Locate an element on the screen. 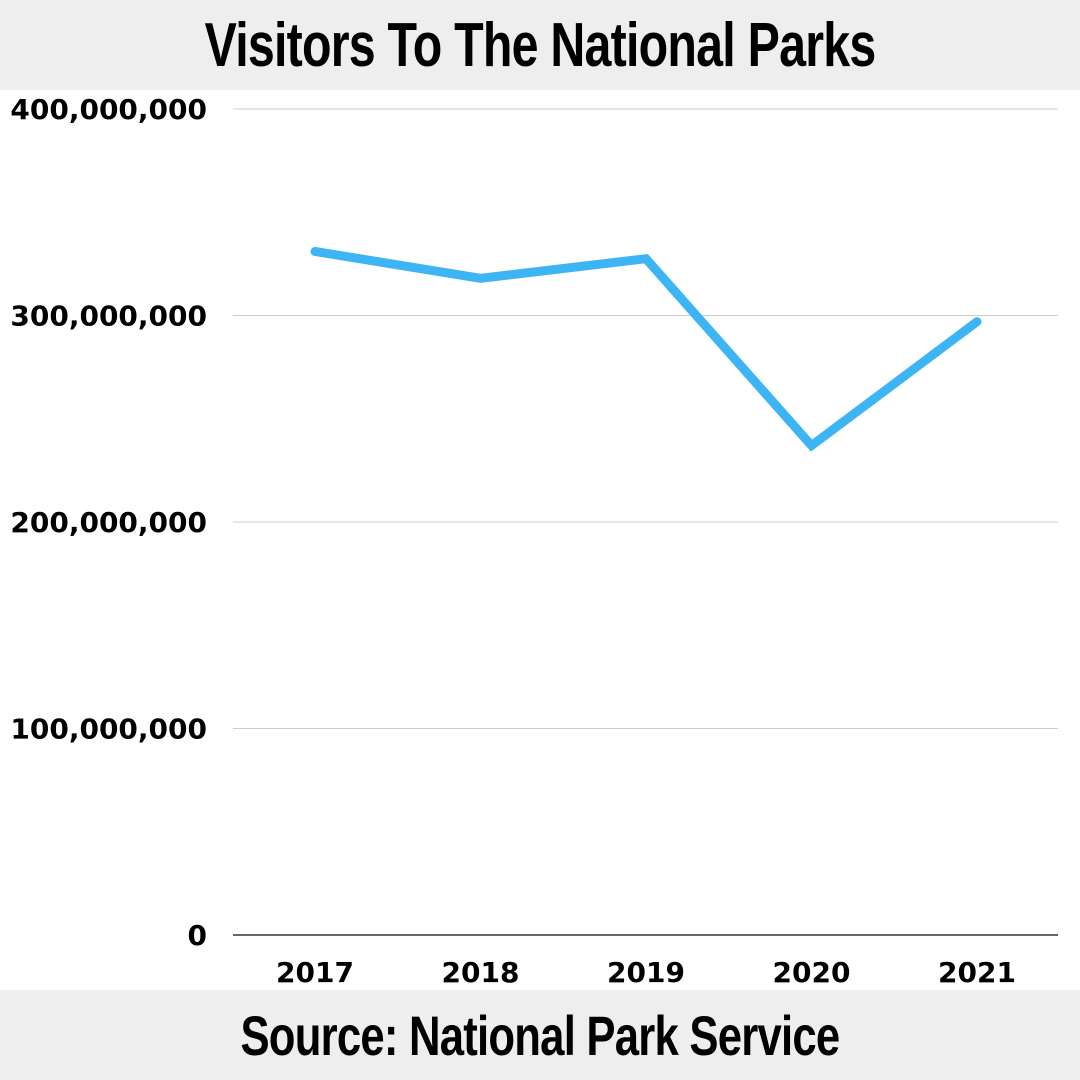 Image resolution: width=1080 pixels, height=1080 pixels. x-tick-label: 2018 is located at coordinates (481, 972).